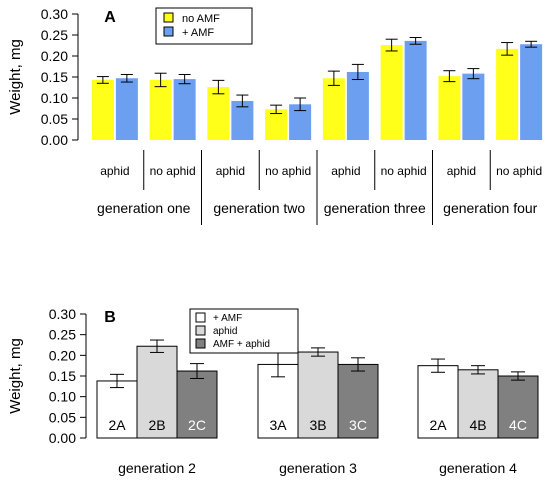 Image resolution: width=550 pixels, height=480 pixels. Describe the element at coordinates (204, 26) in the screenshot. I see `legend-a: no AMF + AMF` at that location.